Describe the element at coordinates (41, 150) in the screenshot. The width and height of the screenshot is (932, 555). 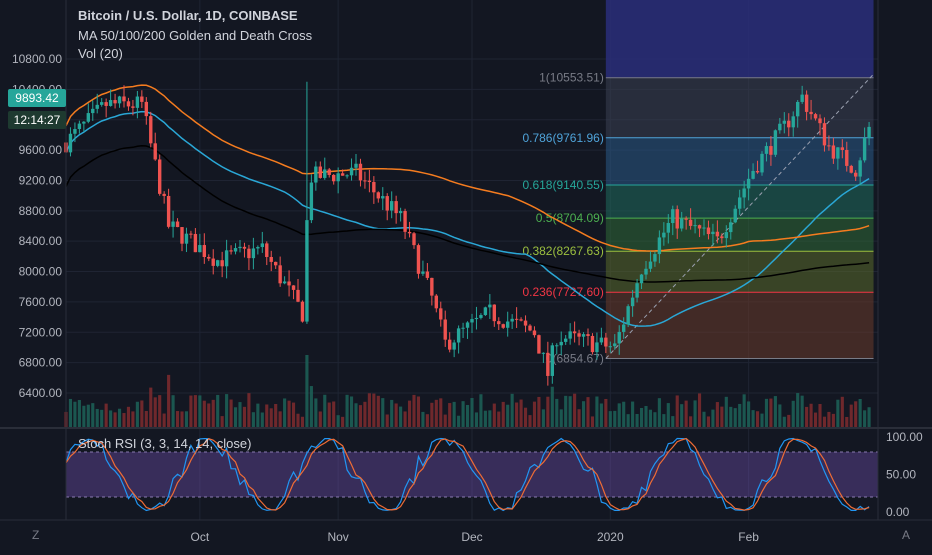
I see `price-tick-label: 9600.00` at that location.